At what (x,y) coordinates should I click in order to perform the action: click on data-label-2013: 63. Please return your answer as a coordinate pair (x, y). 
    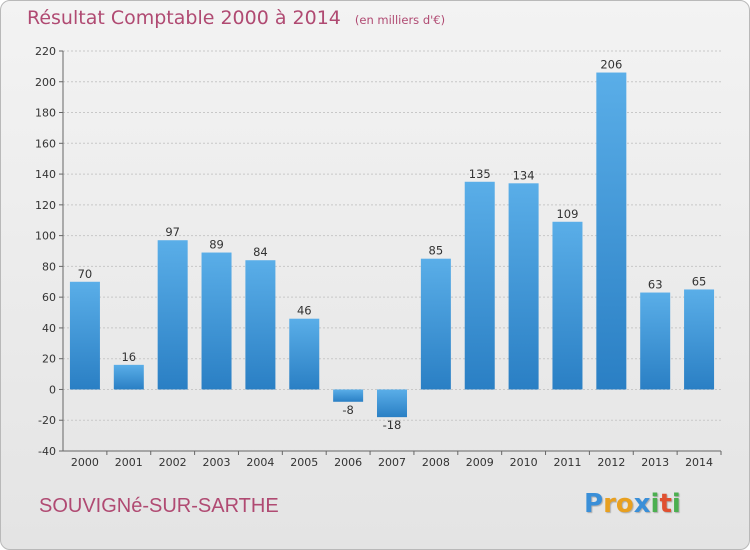
    Looking at the image, I should click on (655, 285).